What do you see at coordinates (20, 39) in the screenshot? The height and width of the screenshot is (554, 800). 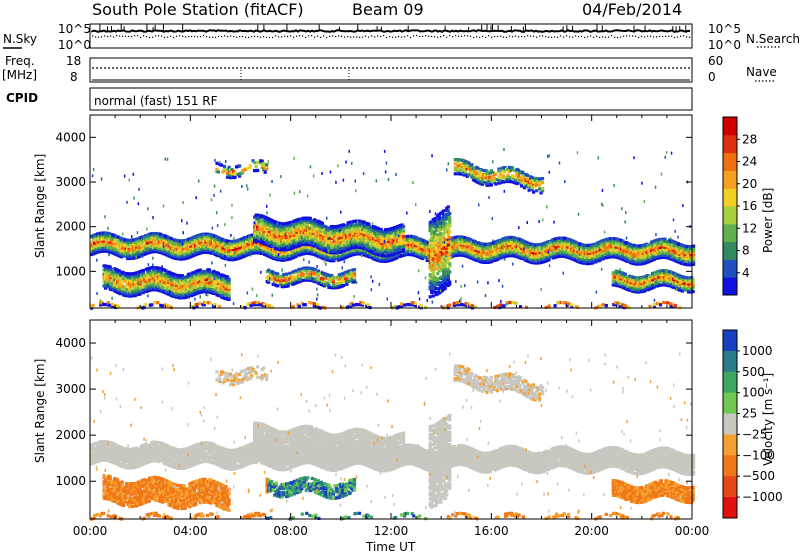 I see `nsky-label: N.Sky` at bounding box center [20, 39].